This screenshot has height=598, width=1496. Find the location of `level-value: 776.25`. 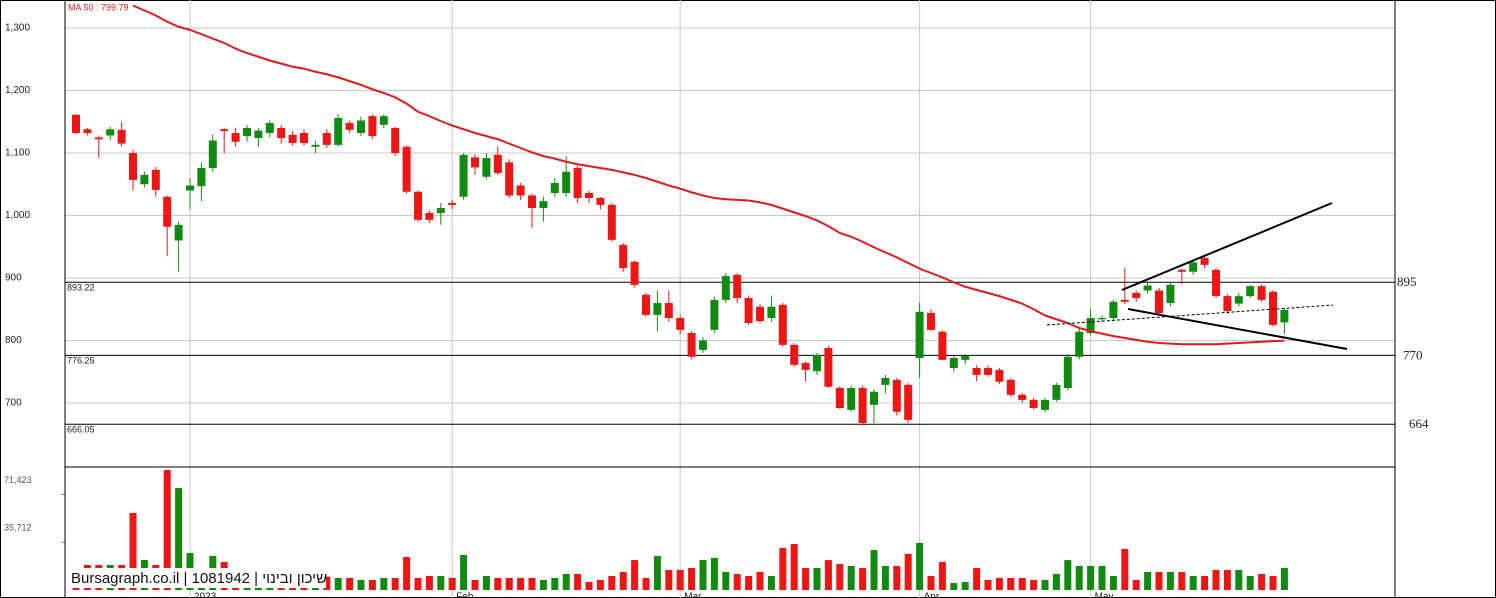

level-value: 776.25 is located at coordinates (81, 361).